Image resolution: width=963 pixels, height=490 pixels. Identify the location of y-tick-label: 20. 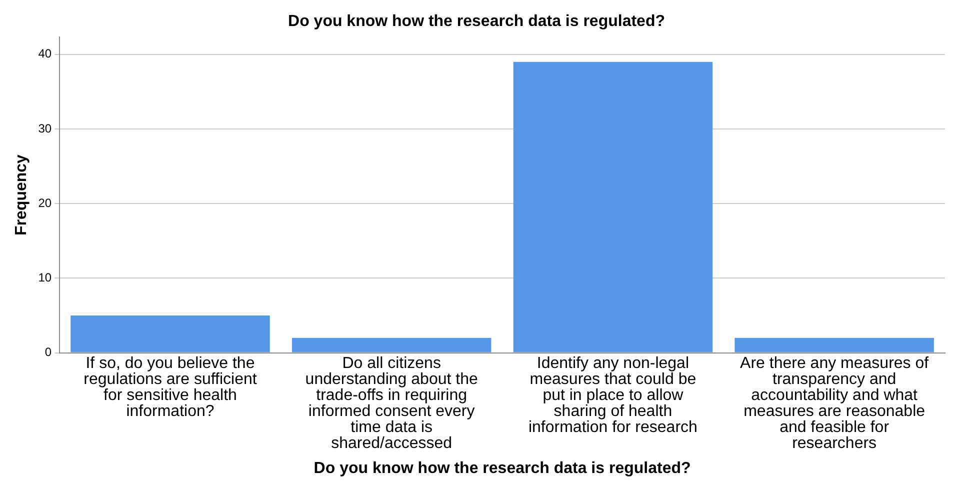
(45, 203).